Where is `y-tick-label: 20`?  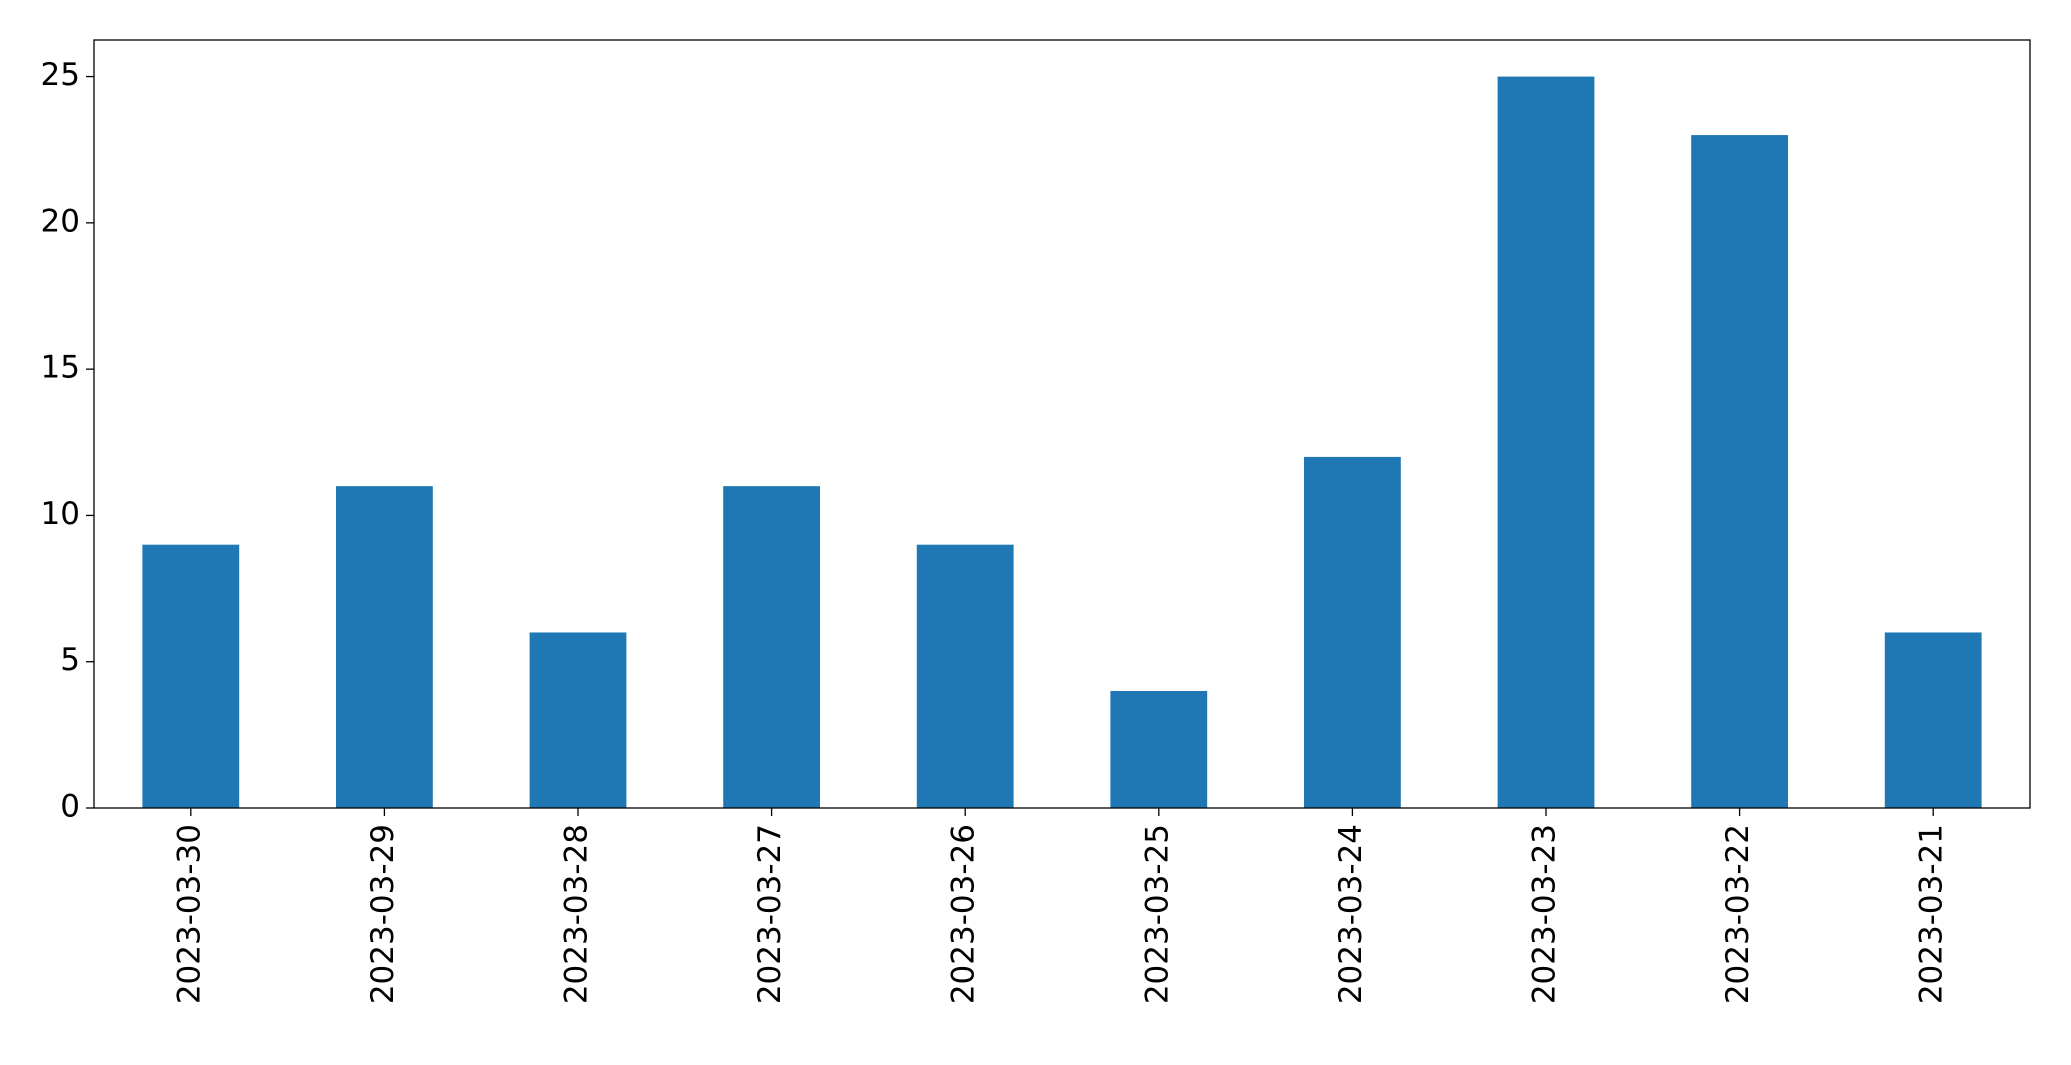
y-tick-label: 20 is located at coordinates (60, 221).